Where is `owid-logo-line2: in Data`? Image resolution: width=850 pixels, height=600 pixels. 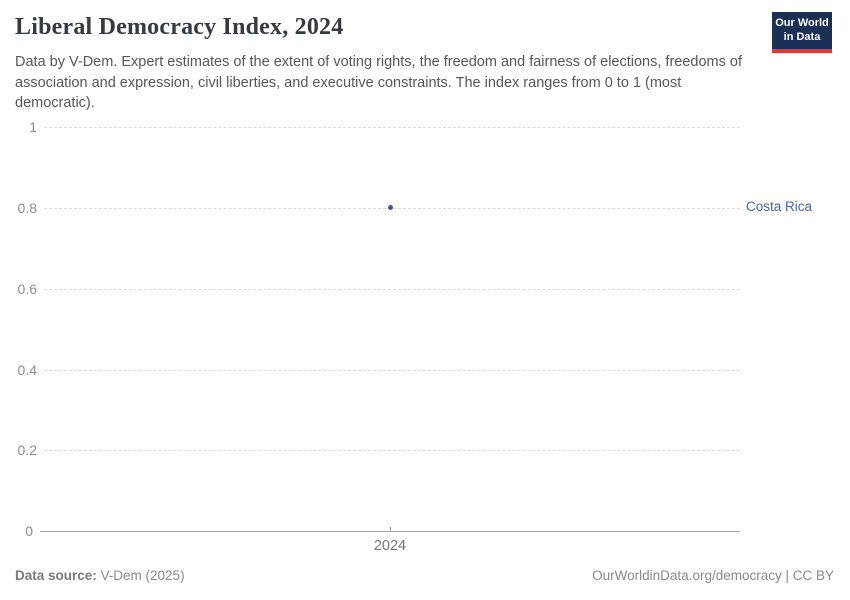 owid-logo-line2: in Data is located at coordinates (802, 36).